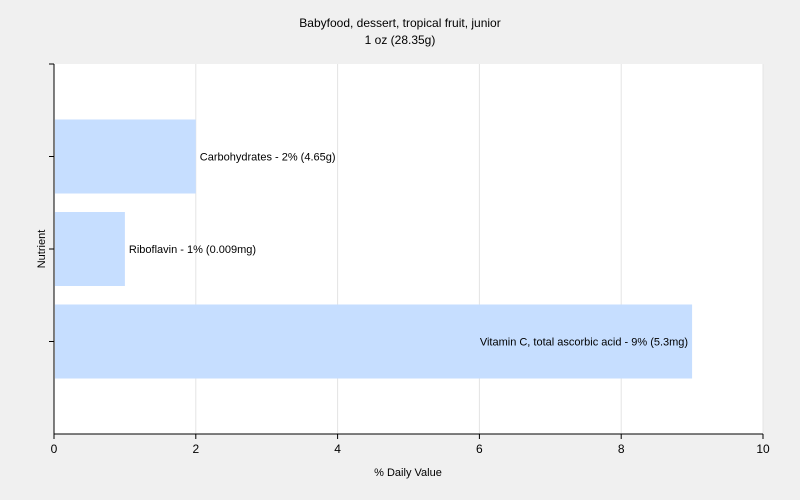  Describe the element at coordinates (408, 473) in the screenshot. I see `x-axis-label: % Daily Value` at that location.